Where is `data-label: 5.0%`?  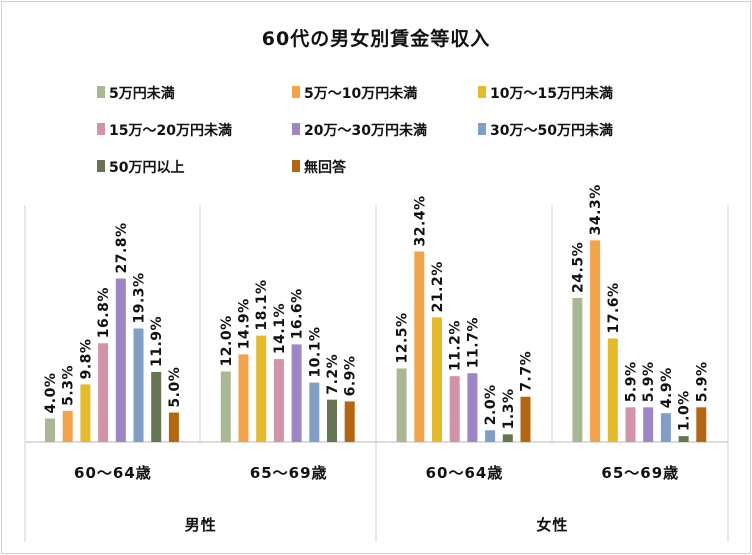
data-label: 5.0% is located at coordinates (175, 387).